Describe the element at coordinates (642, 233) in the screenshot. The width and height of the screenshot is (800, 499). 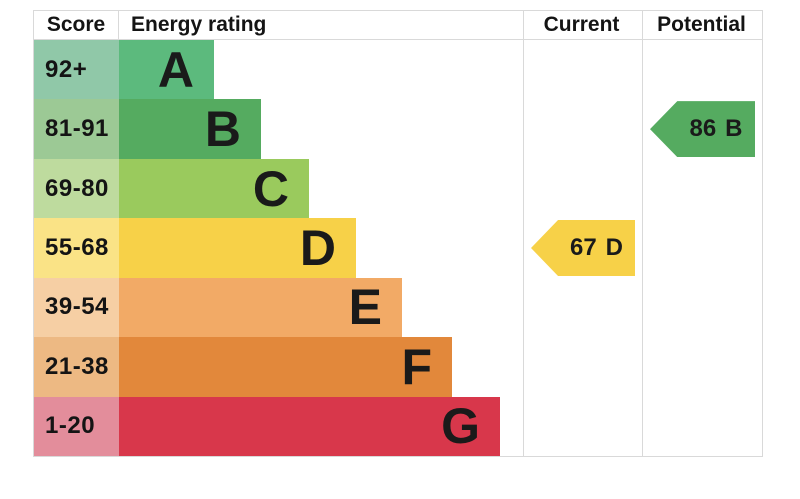
I see `potential-column-divider` at that location.